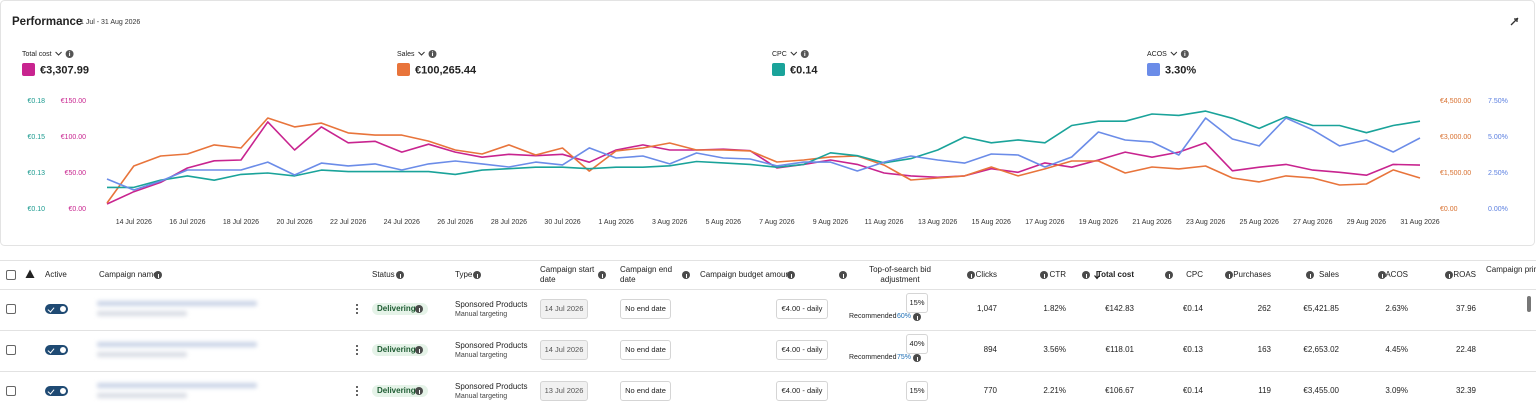  Describe the element at coordinates (1321, 349) in the screenshot. I see `sales: €2,653.02` at that location.